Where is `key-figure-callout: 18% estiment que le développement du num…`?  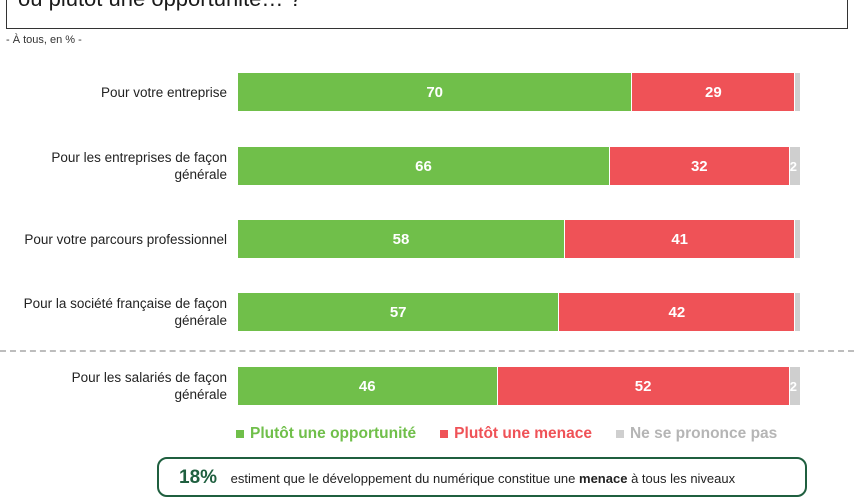
key-figure-callout: 18% estiment que le développement du num… is located at coordinates (482, 477).